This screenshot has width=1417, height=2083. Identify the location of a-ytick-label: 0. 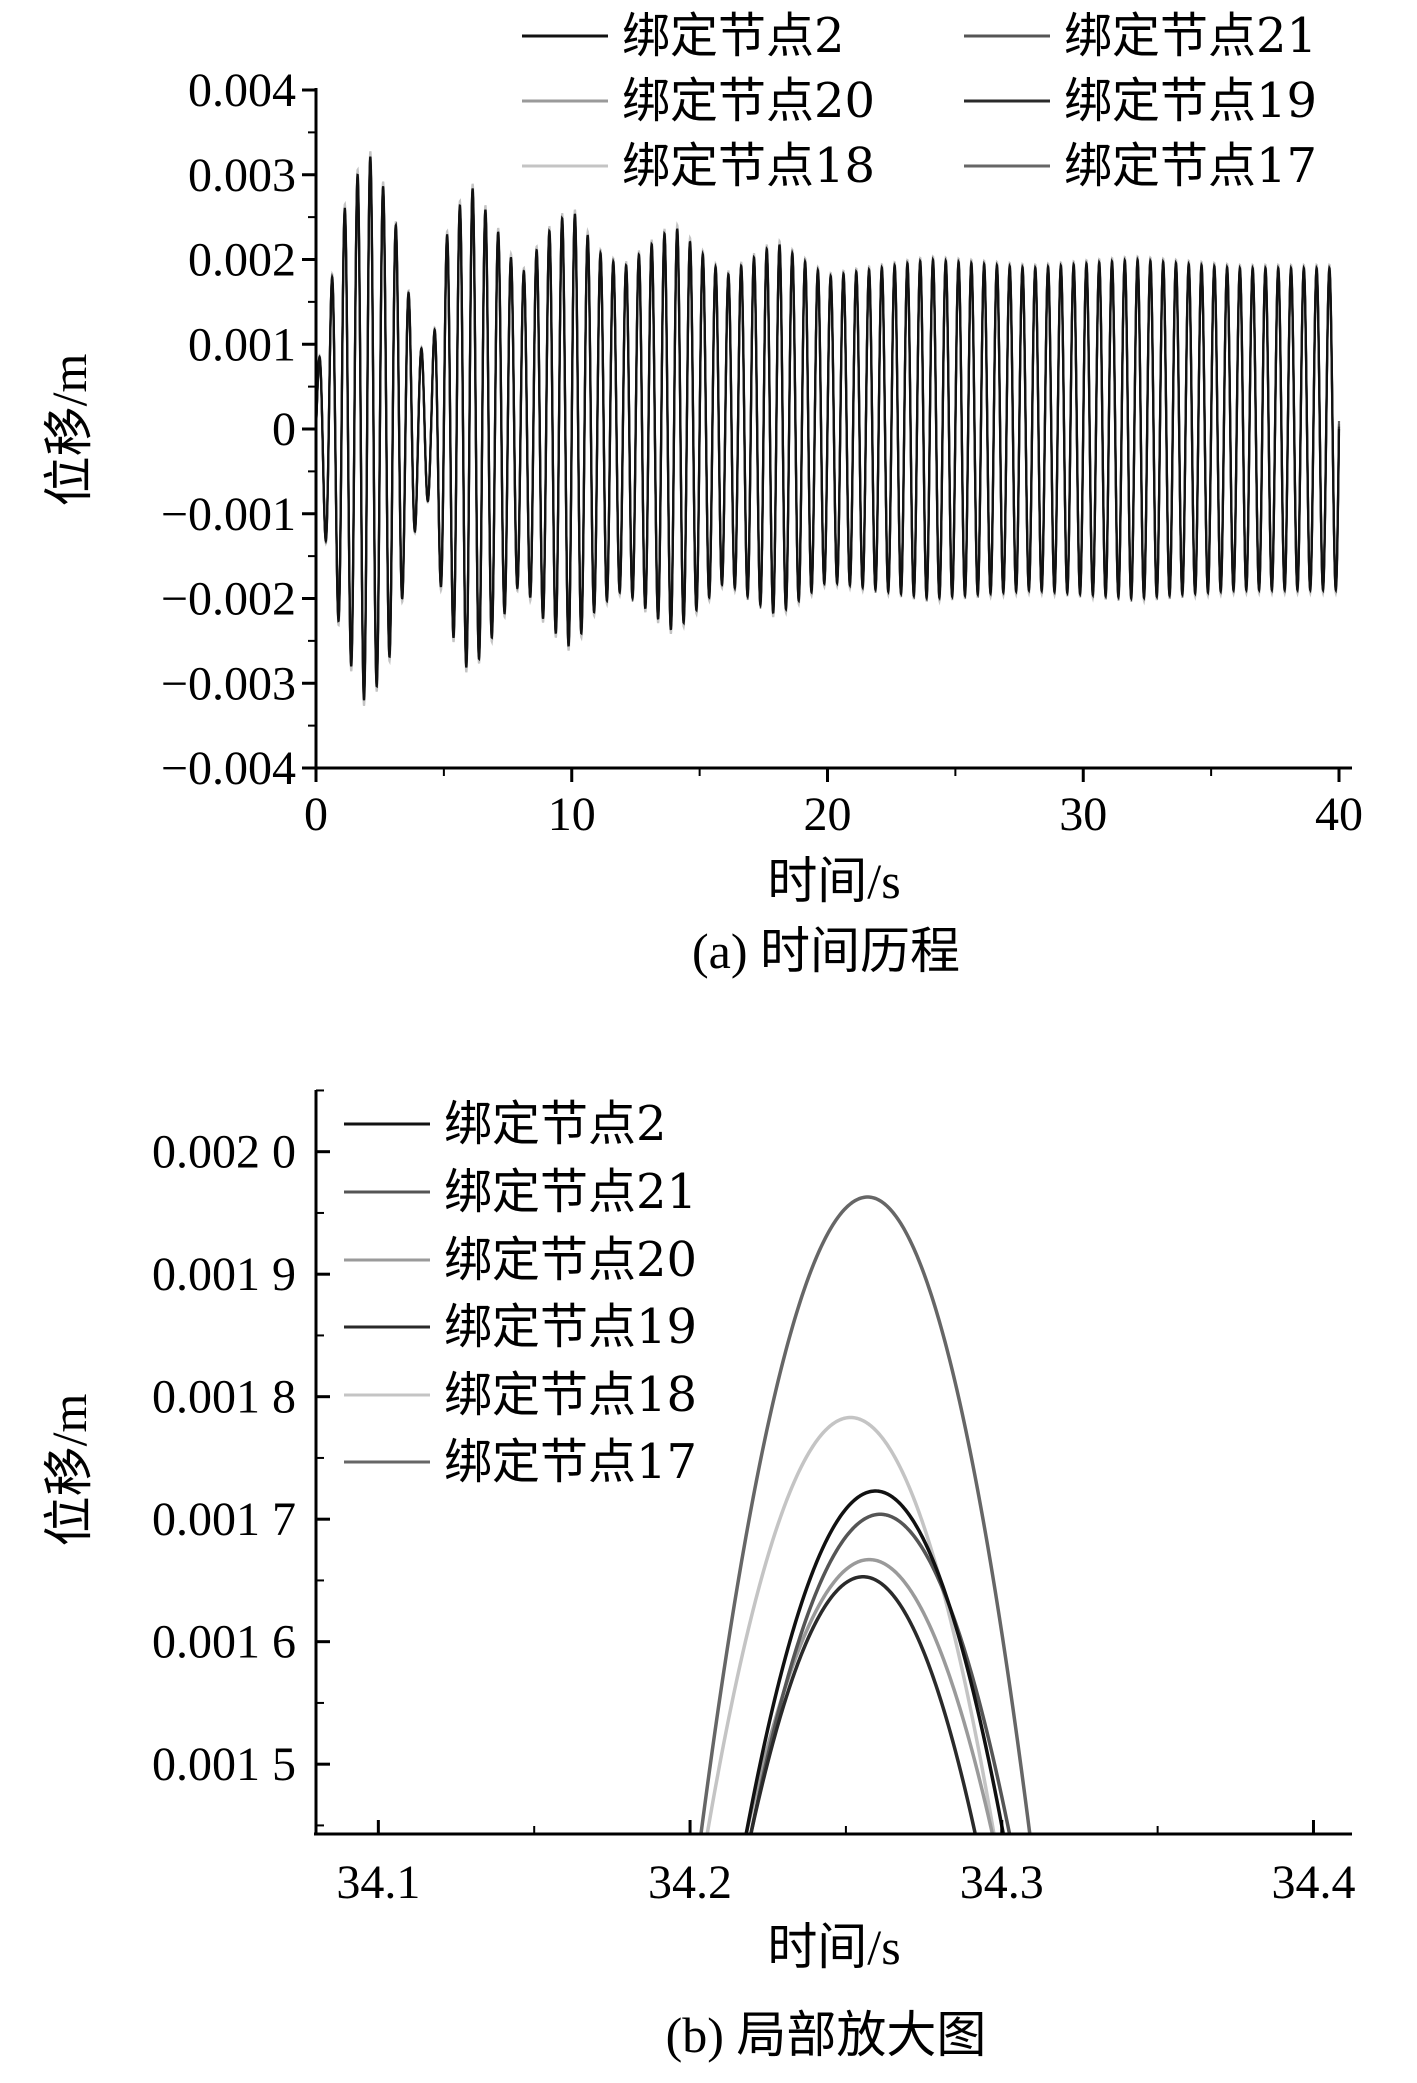
(284, 429).